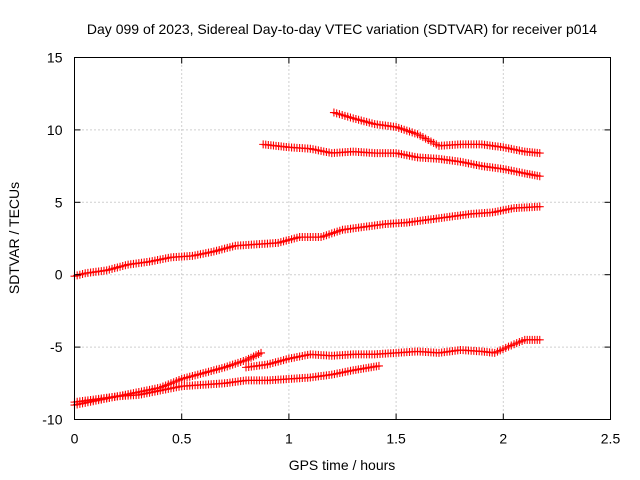 The width and height of the screenshot is (640, 480). Describe the element at coordinates (59, 275) in the screenshot. I see `y-tick-label: 0` at that location.